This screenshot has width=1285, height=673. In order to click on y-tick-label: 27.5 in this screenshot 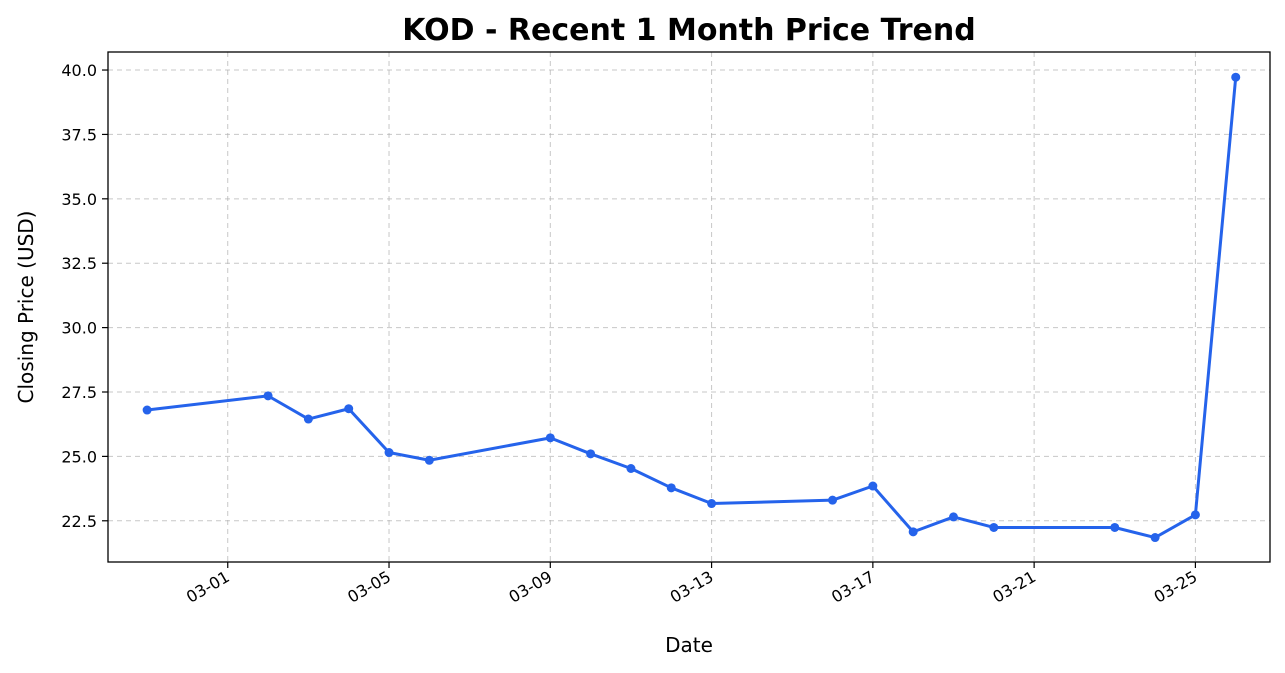, I will do `click(79, 392)`.